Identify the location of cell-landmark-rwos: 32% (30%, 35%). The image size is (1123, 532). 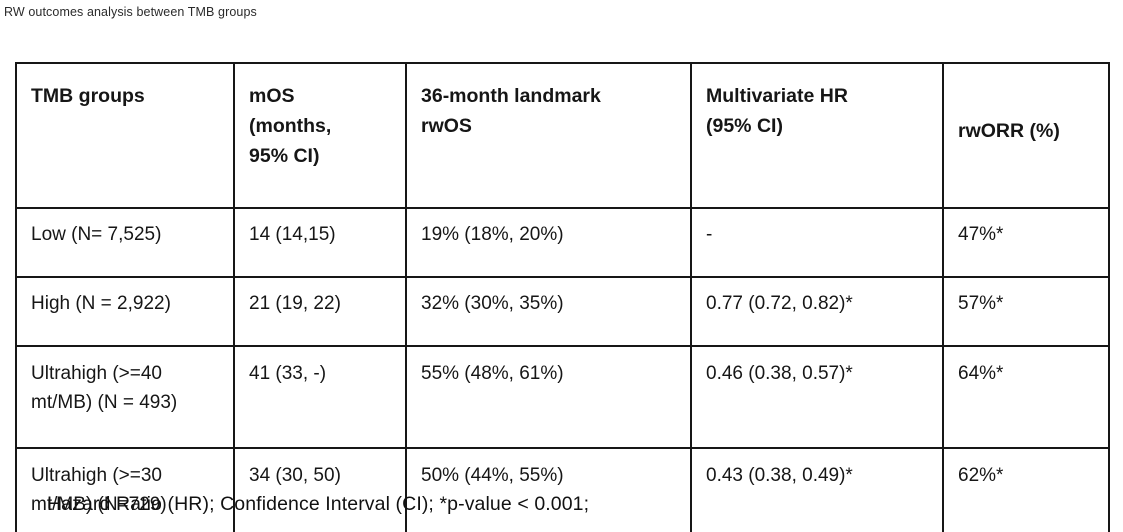
(548, 311).